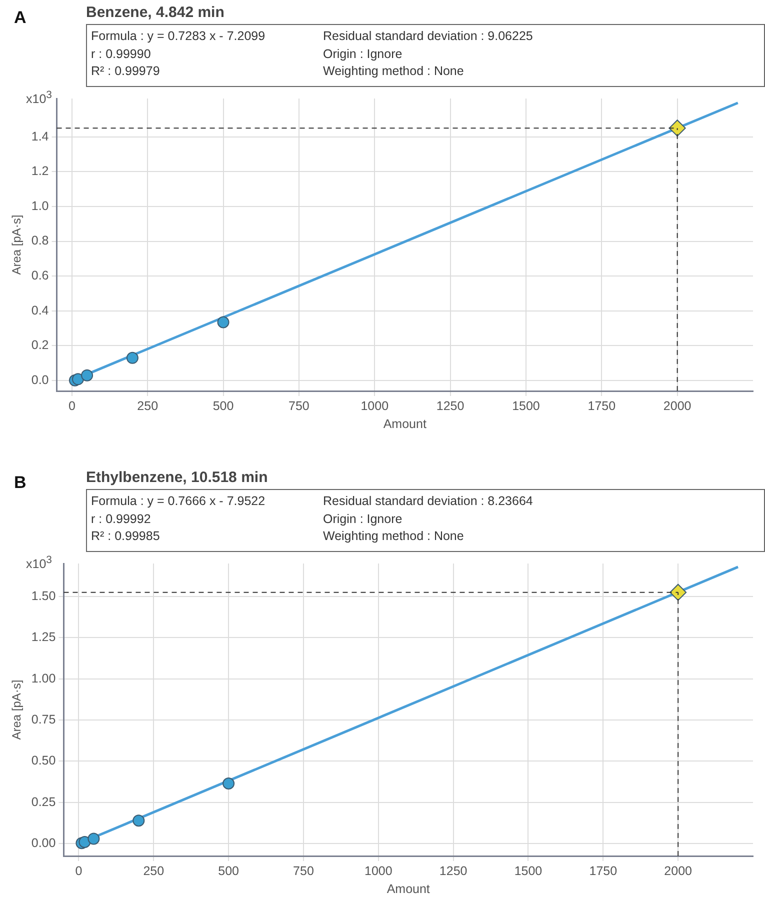  Describe the element at coordinates (40, 310) in the screenshot. I see `y-tick-label: 0.4` at that location.